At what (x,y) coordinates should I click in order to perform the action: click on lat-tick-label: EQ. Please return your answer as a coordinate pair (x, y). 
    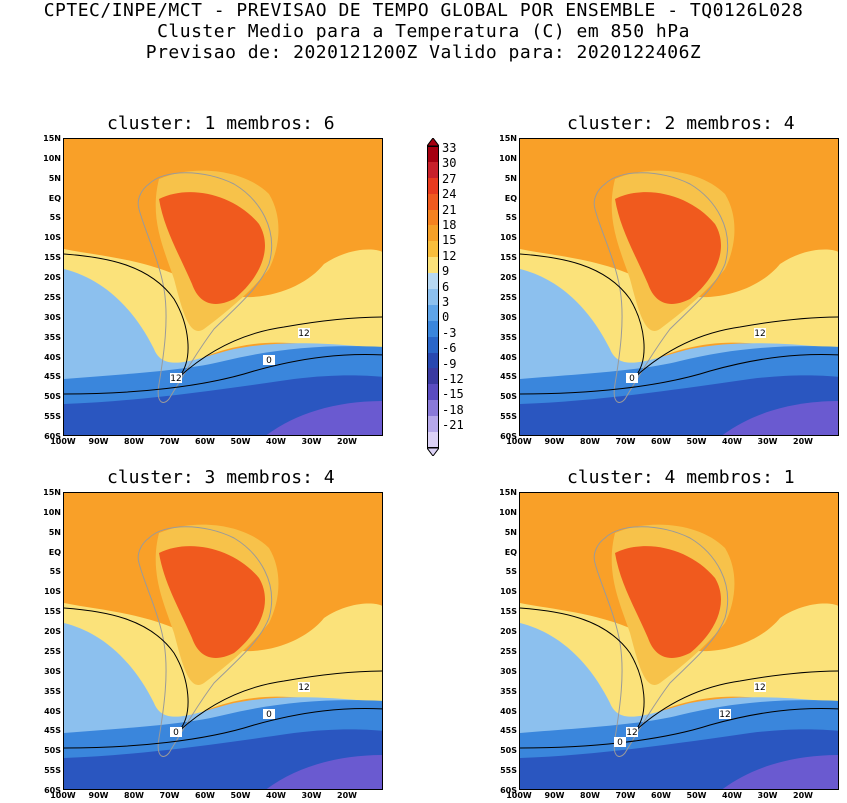
    Looking at the image, I should click on (510, 198).